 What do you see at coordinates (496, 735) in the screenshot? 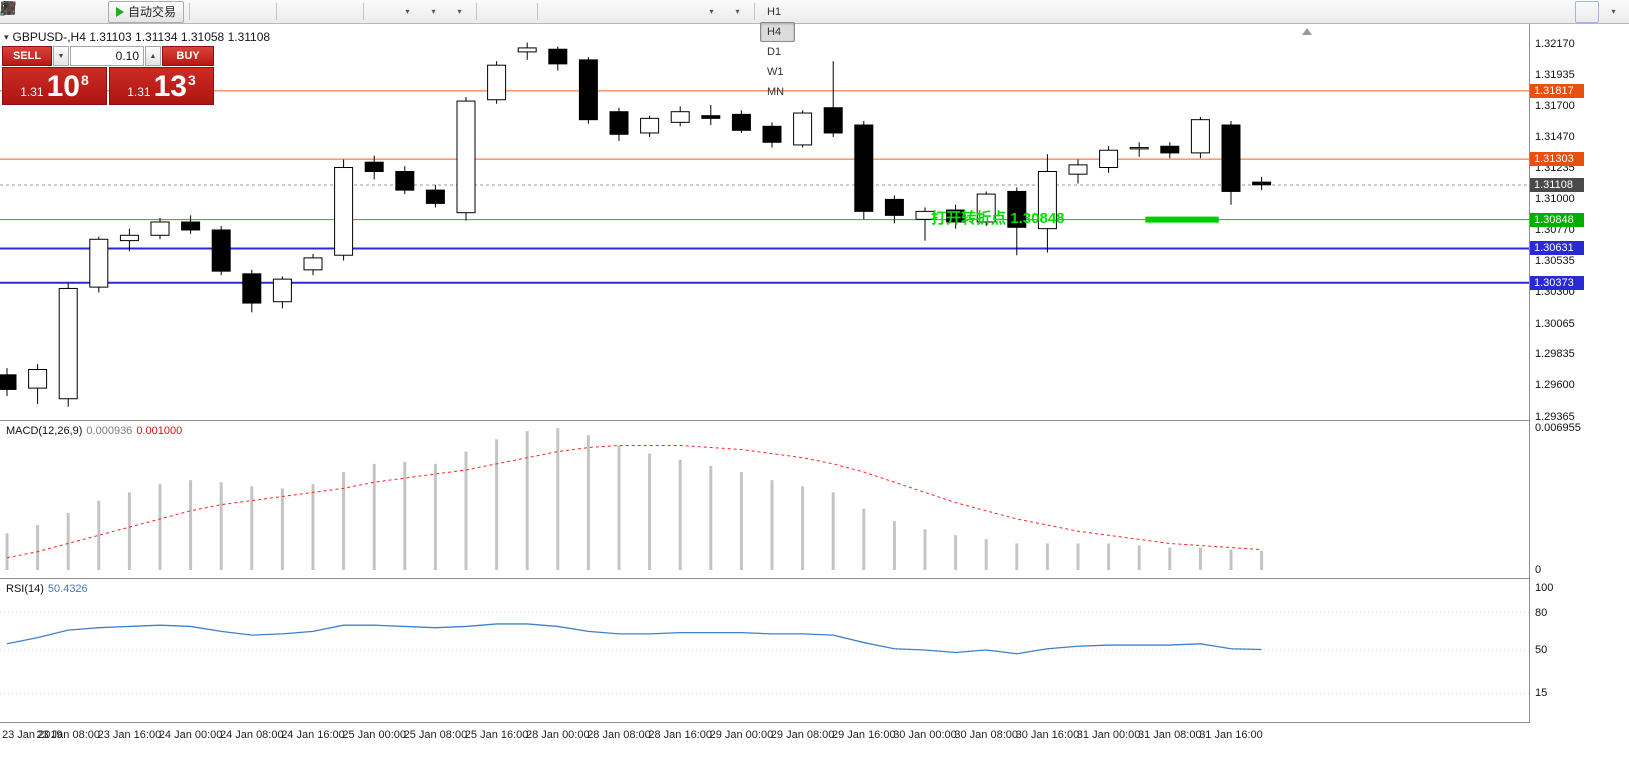
I see `time-label: 25 Jan 16:00` at bounding box center [496, 735].